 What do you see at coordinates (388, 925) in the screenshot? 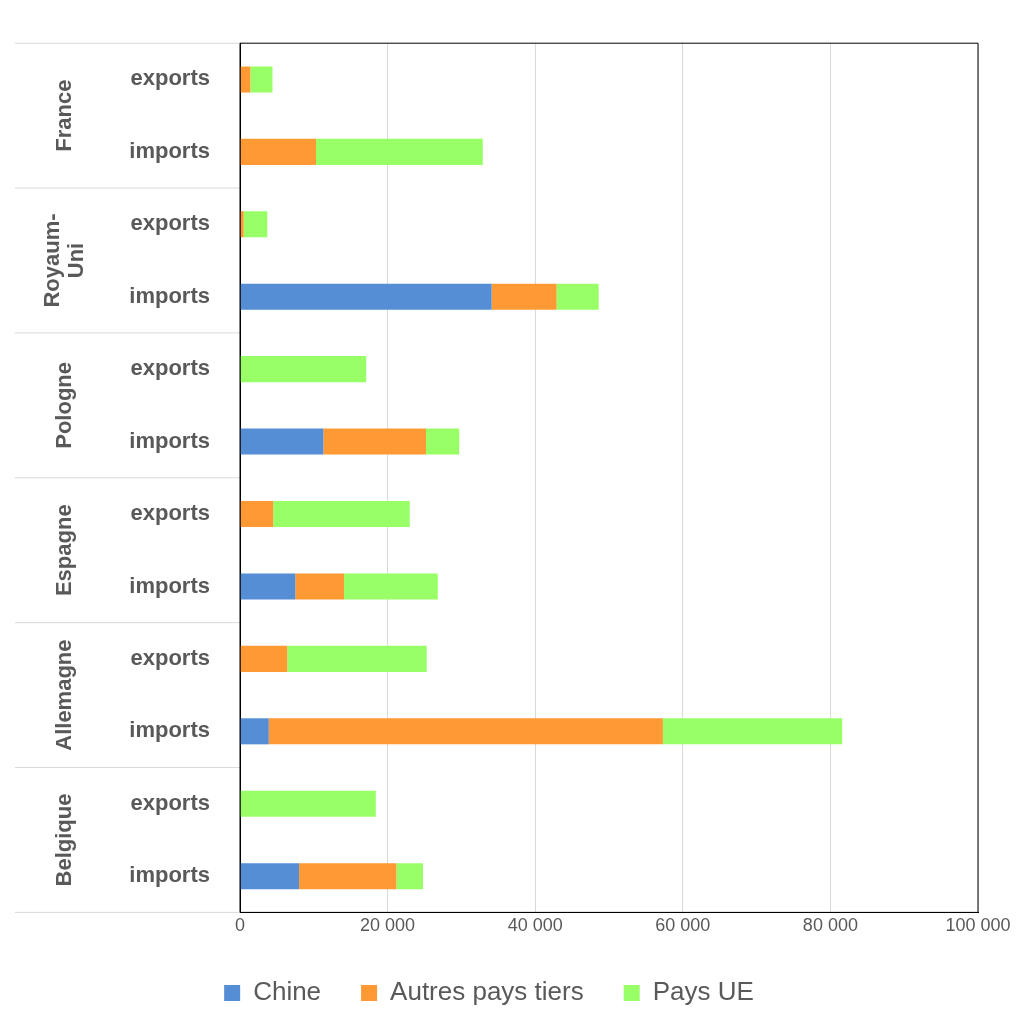
I see `x-tick-label: 20 000` at bounding box center [388, 925].